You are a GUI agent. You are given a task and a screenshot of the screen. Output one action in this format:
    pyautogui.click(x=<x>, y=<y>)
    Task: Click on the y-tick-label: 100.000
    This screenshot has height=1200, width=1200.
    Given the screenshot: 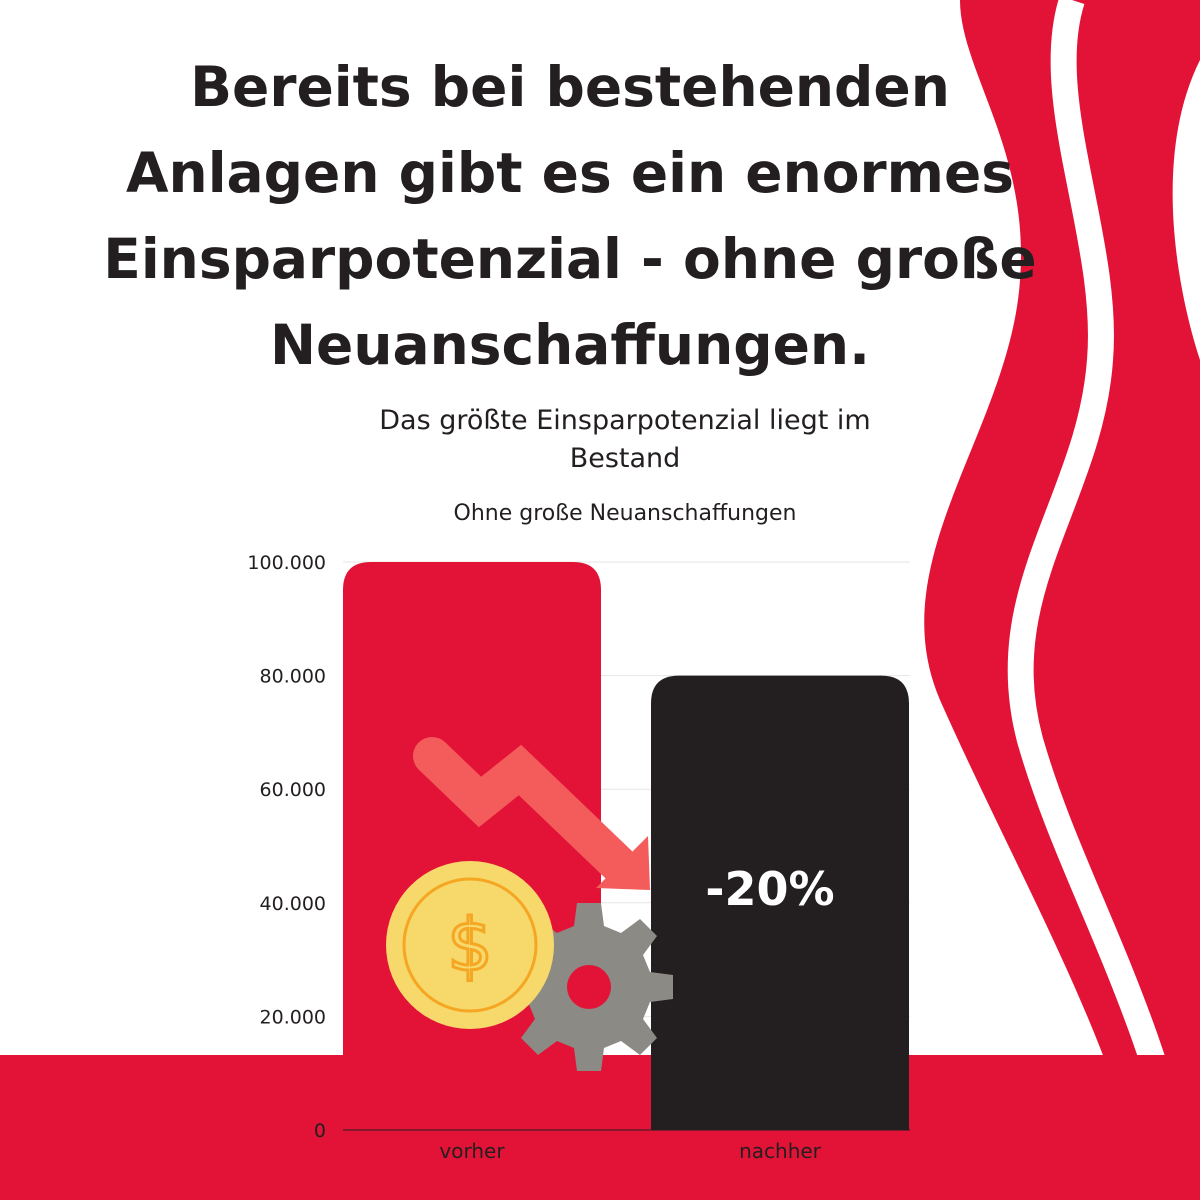 What is the action you would take?
    pyautogui.click(x=286, y=563)
    